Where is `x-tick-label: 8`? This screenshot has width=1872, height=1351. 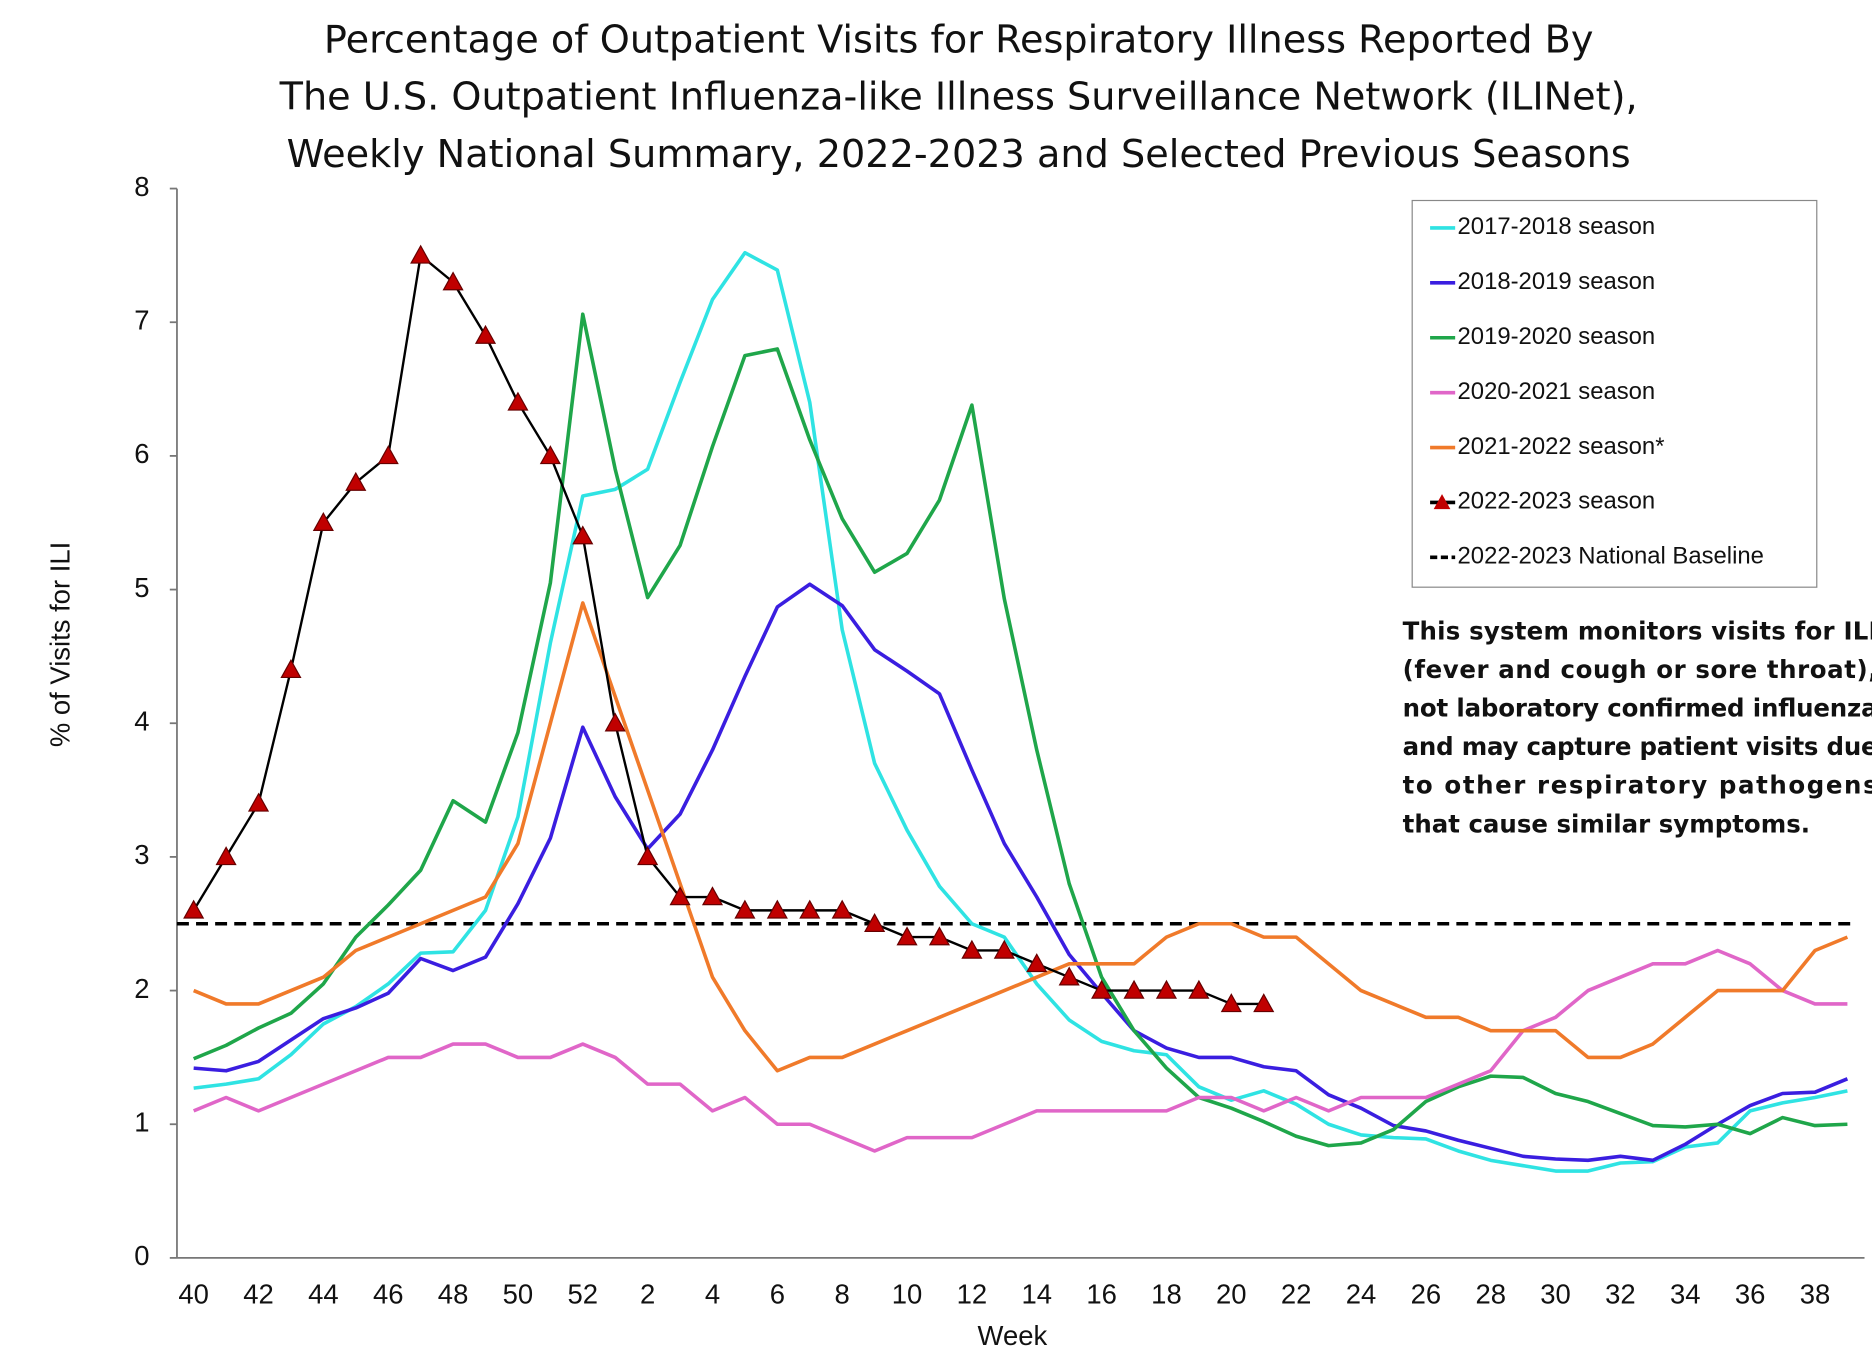 x-tick-label: 8 is located at coordinates (842, 1293).